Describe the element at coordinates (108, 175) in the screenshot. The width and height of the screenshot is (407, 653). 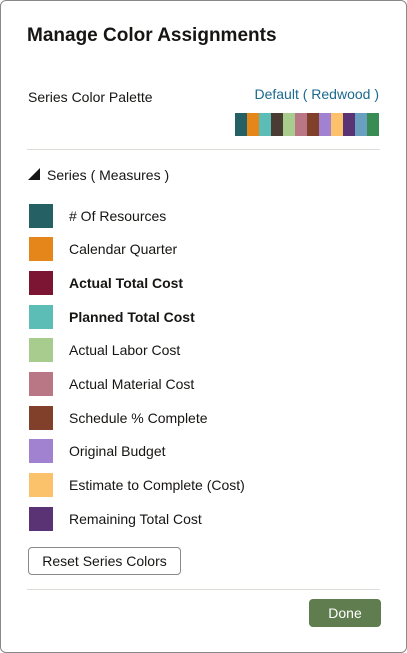
I see `series-section-label: Series ( Measures )` at that location.